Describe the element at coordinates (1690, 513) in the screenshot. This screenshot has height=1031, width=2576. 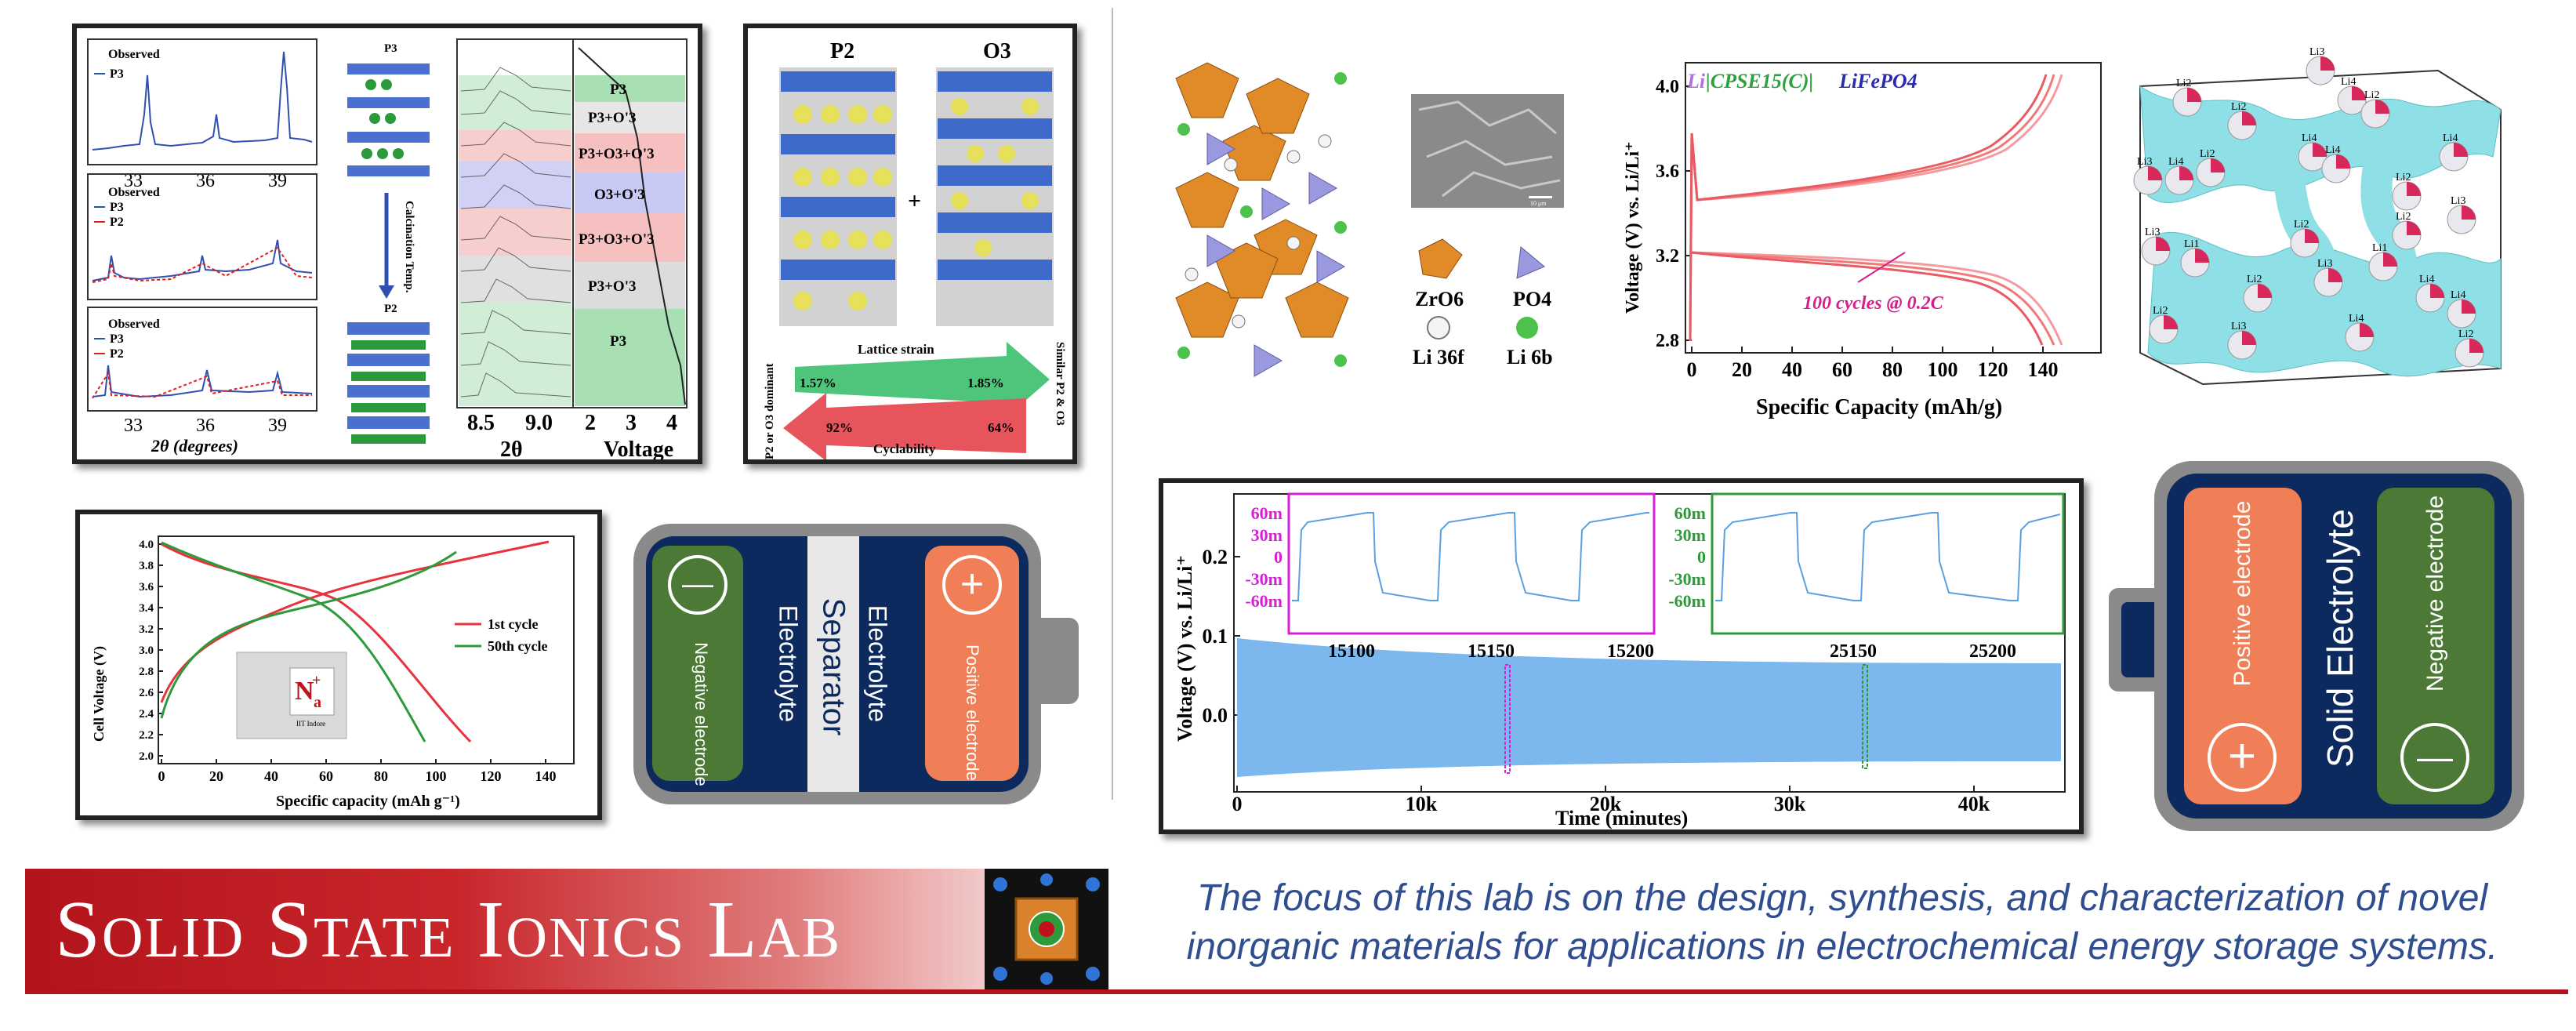
I see `inset2-ytick: 60m` at that location.